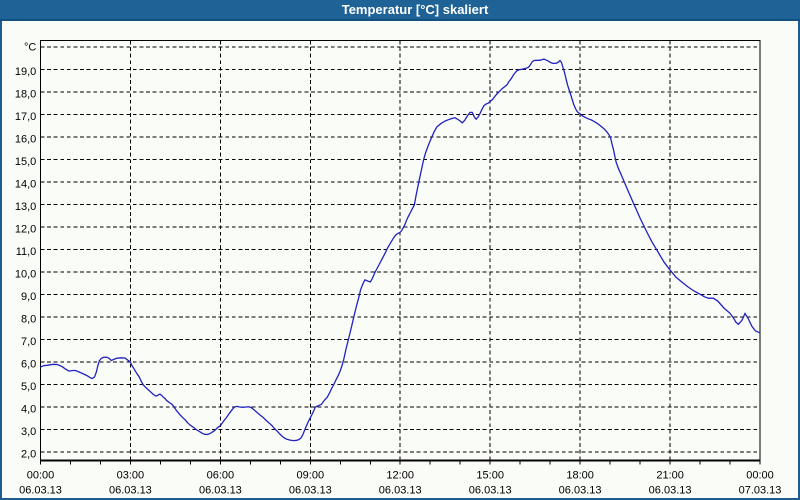  Describe the element at coordinates (25, 95) in the screenshot. I see `svg-text: 18,0` at that location.